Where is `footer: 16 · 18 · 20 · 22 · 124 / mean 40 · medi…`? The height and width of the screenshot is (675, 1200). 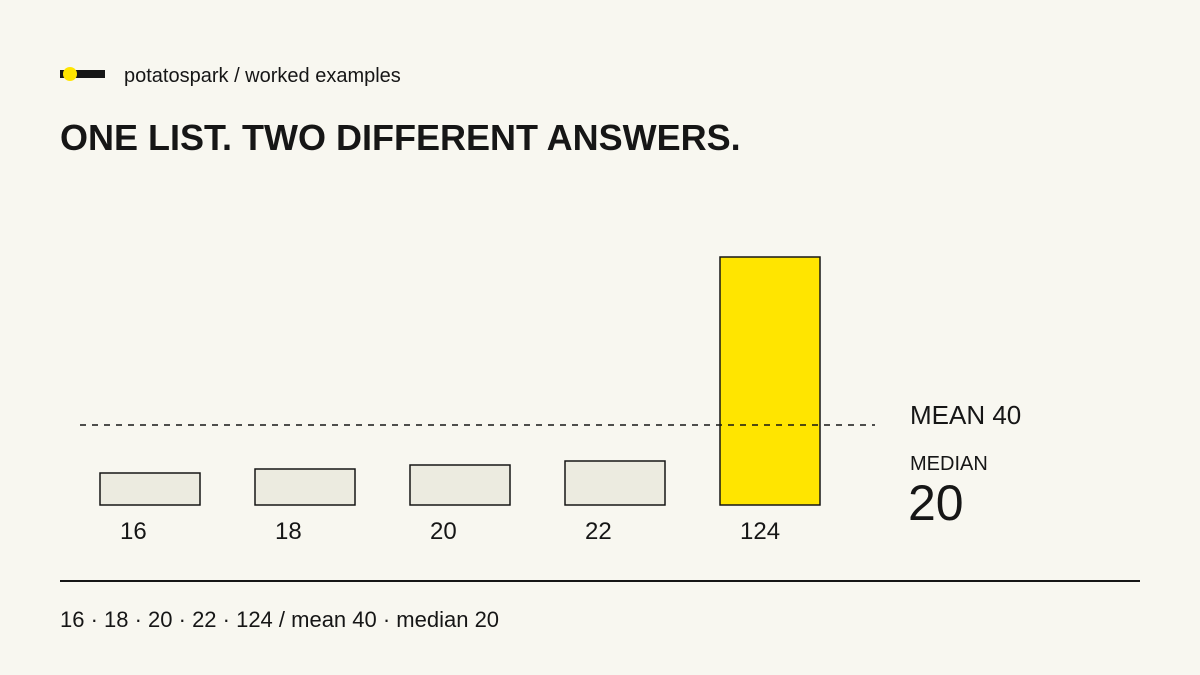 footer: 16 · 18 · 20 · 22 · 124 / mean 40 · medi… is located at coordinates (279, 619).